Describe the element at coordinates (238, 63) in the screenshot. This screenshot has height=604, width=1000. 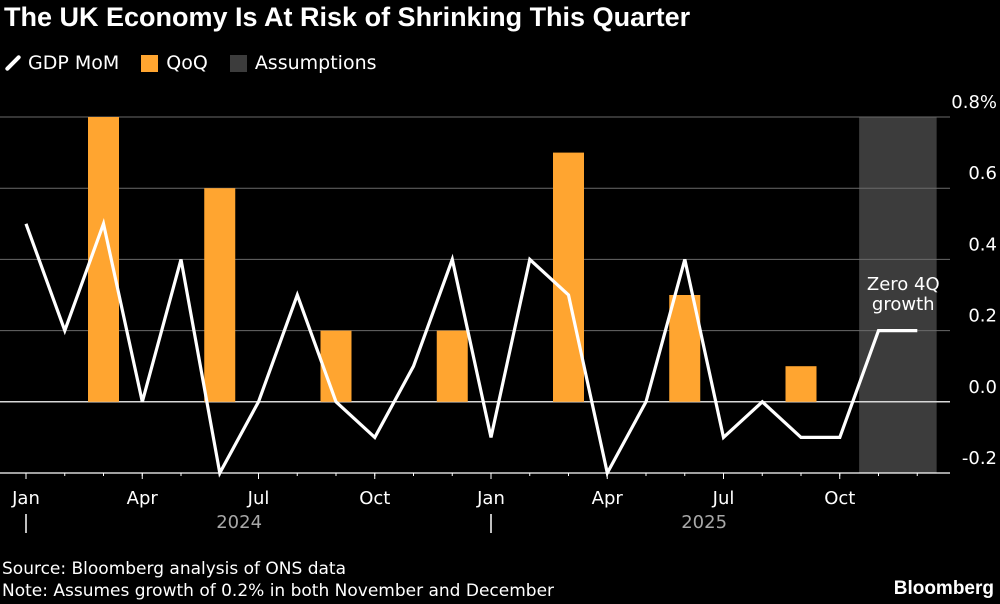
I see `legend-band-swatch` at that location.